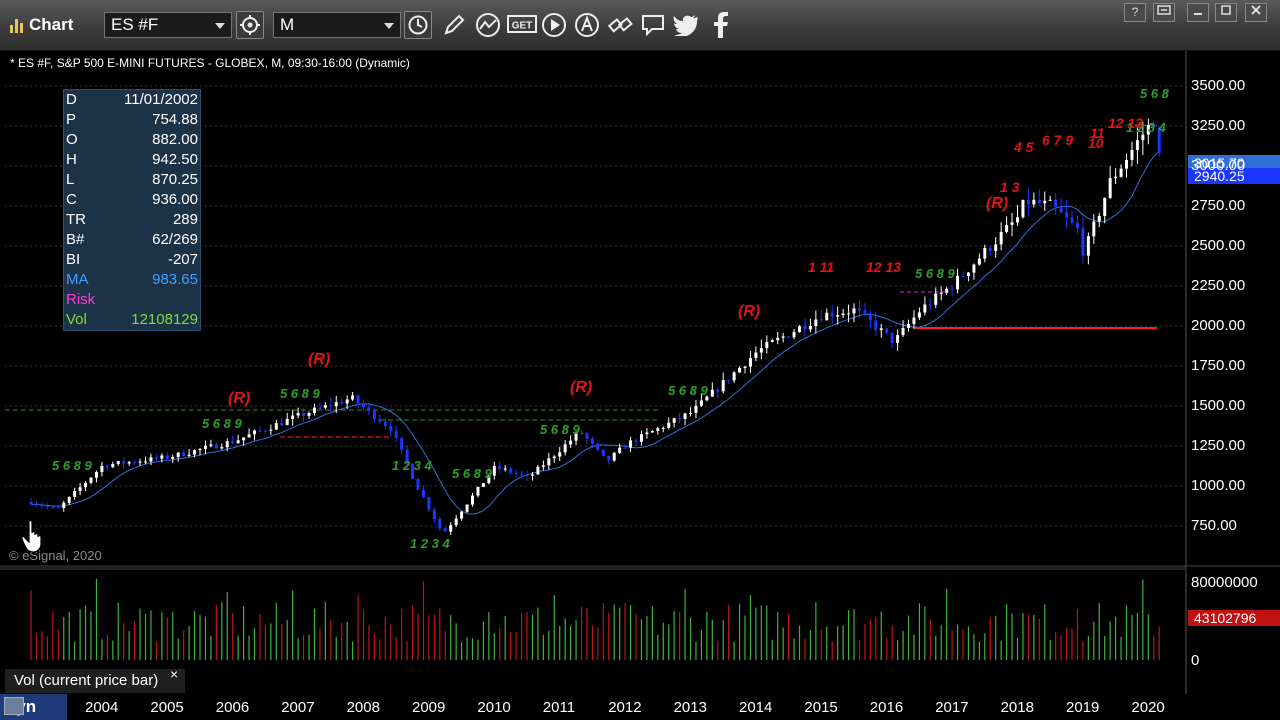 This screenshot has width=1280, height=720. What do you see at coordinates (559, 707) in the screenshot?
I see `year-label: 2011` at bounding box center [559, 707].